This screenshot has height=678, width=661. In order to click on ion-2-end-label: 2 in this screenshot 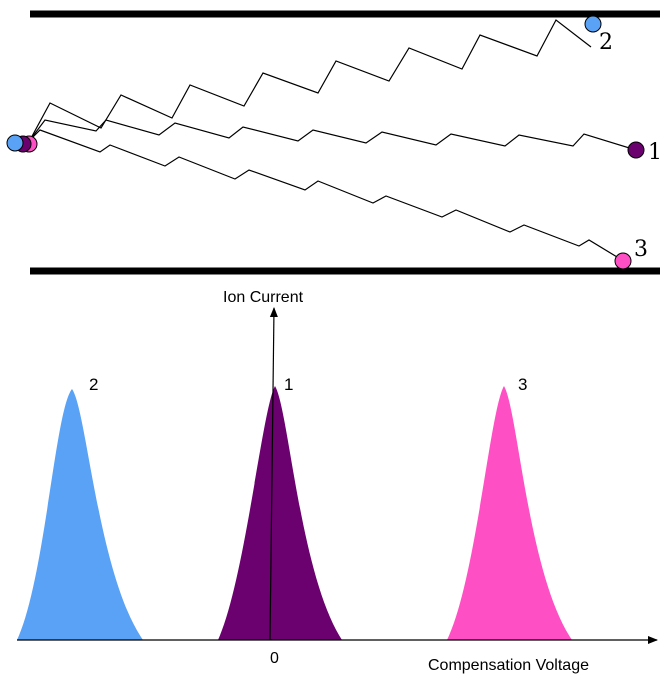, I will do `click(606, 42)`.